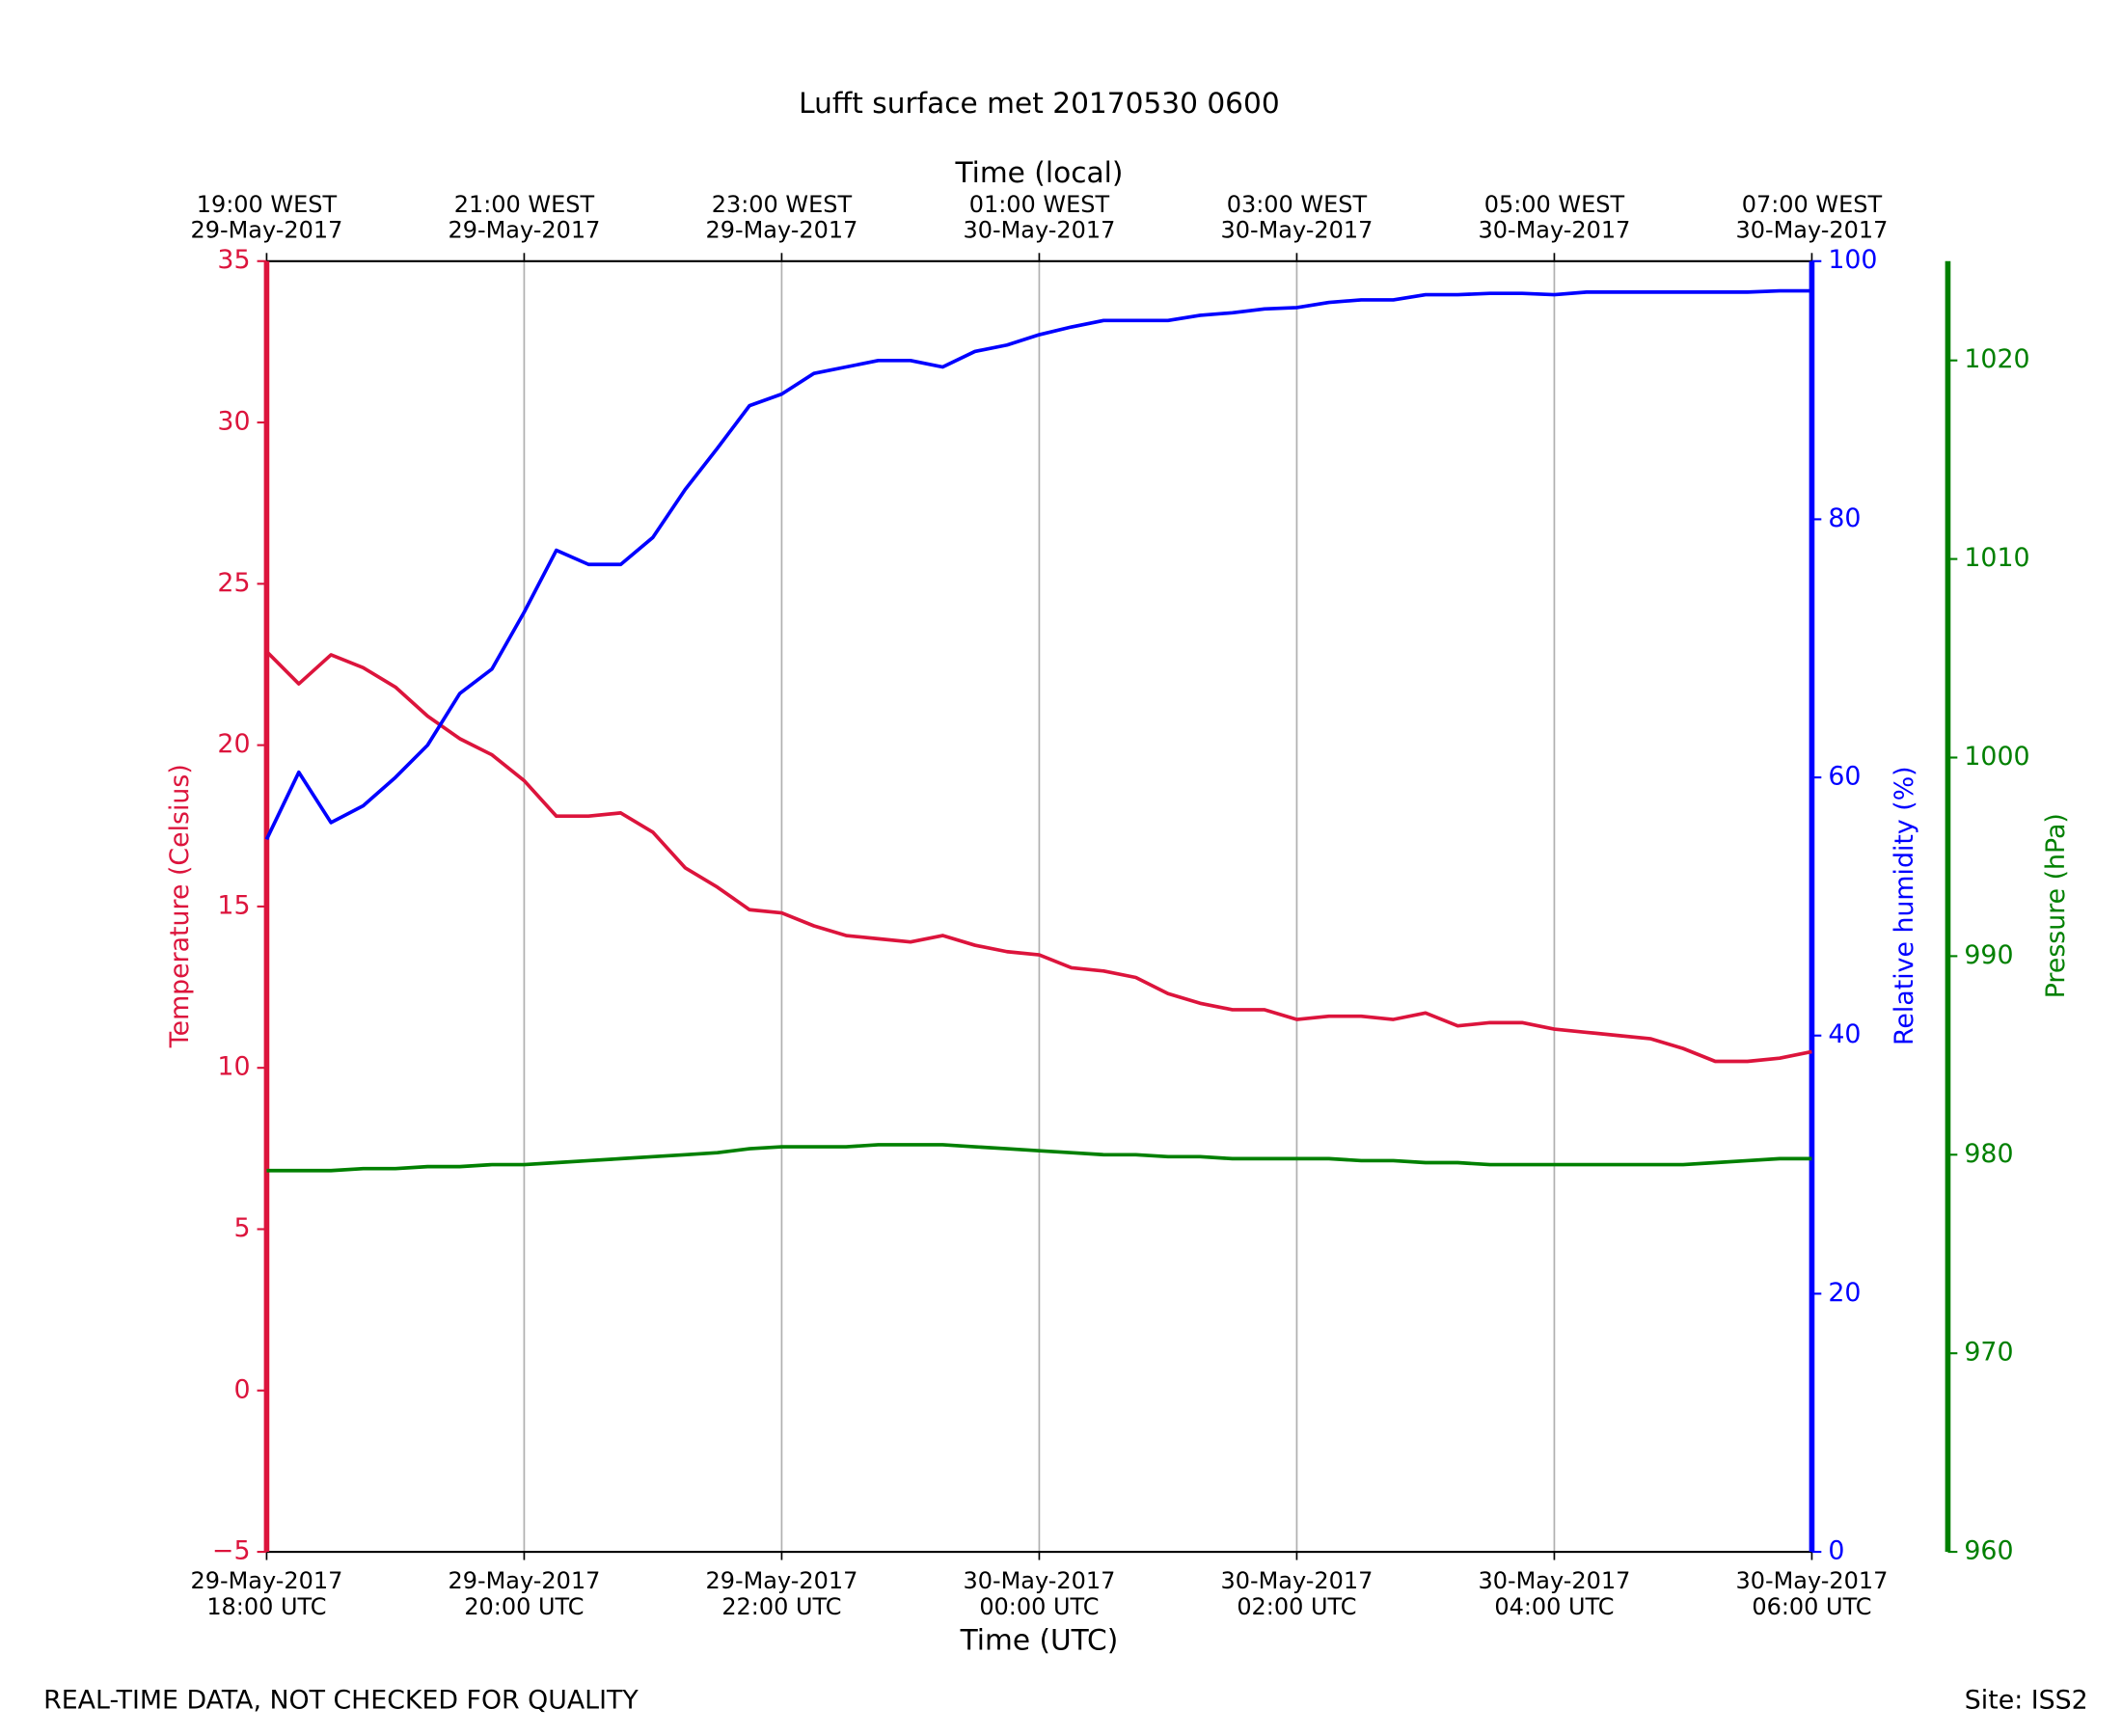 The width and height of the screenshot is (2122, 1736). What do you see at coordinates (341, 1701) in the screenshot?
I see `footer-note: REAL-TIME DATA, NOT CHECKED FOR QUALITY` at bounding box center [341, 1701].